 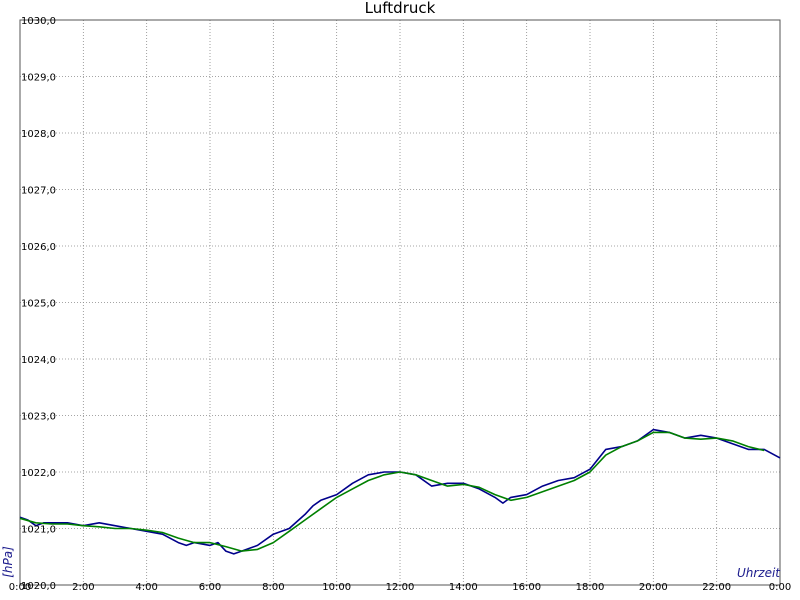 I want to click on x-tick-label: 8:00, so click(x=273, y=587).